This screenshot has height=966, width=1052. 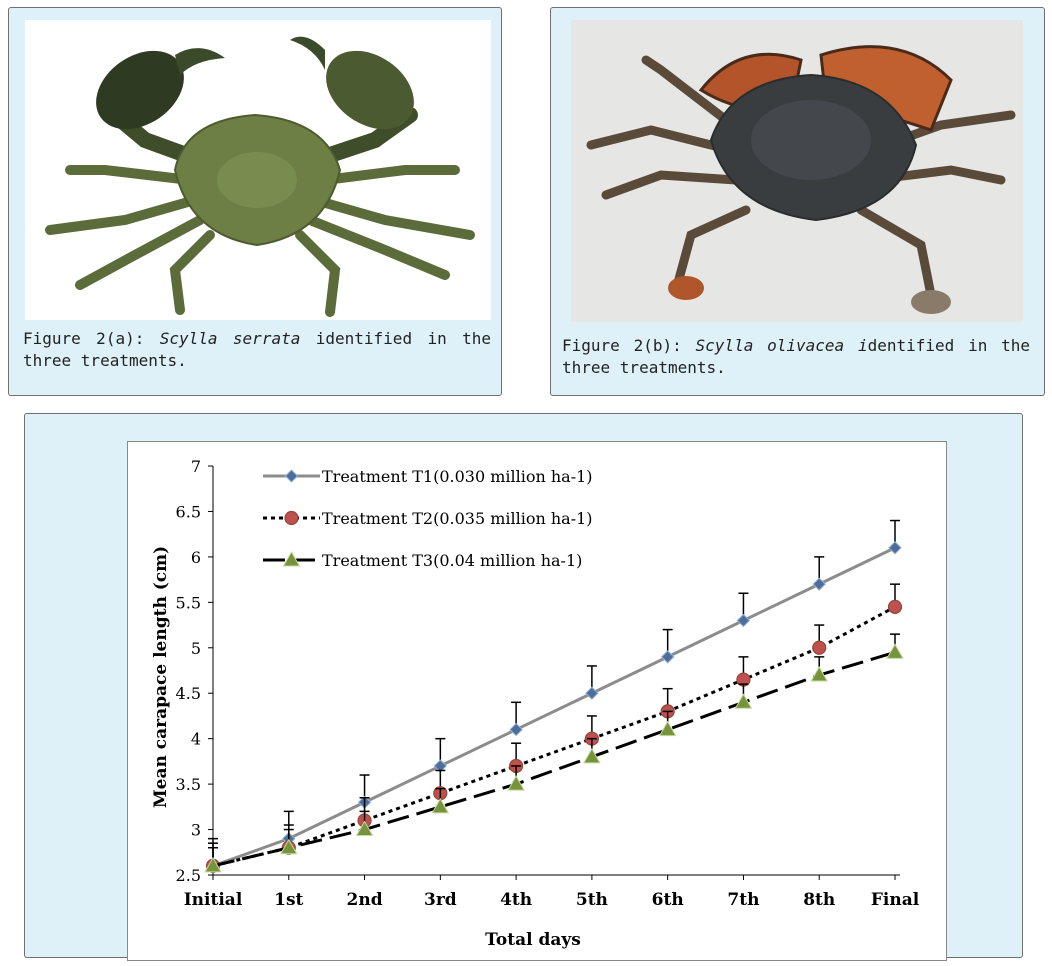 What do you see at coordinates (213, 900) in the screenshot?
I see `x-tick-label: Initial` at bounding box center [213, 900].